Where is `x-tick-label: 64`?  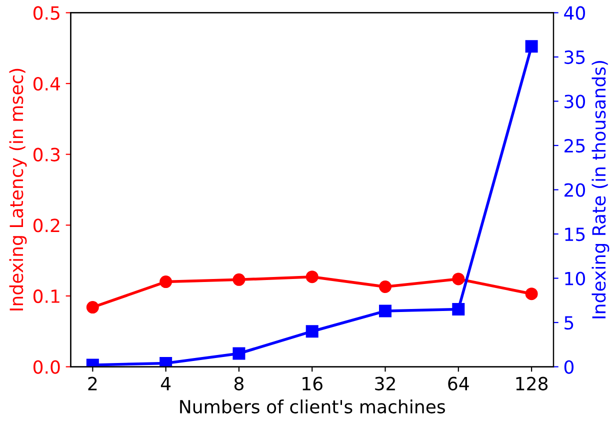 x-tick-label: 64 is located at coordinates (458, 383).